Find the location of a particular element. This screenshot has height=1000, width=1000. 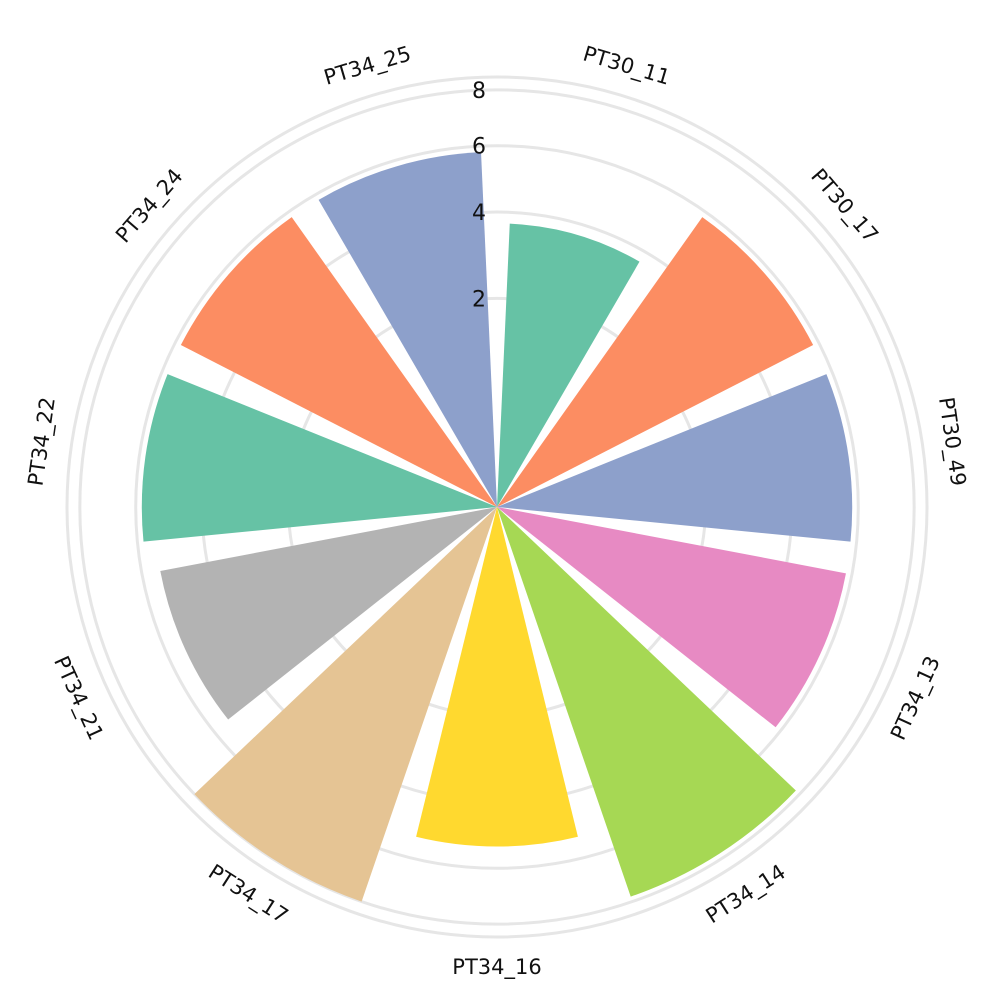

radial-tick-label-2: 2 is located at coordinates (479, 299).